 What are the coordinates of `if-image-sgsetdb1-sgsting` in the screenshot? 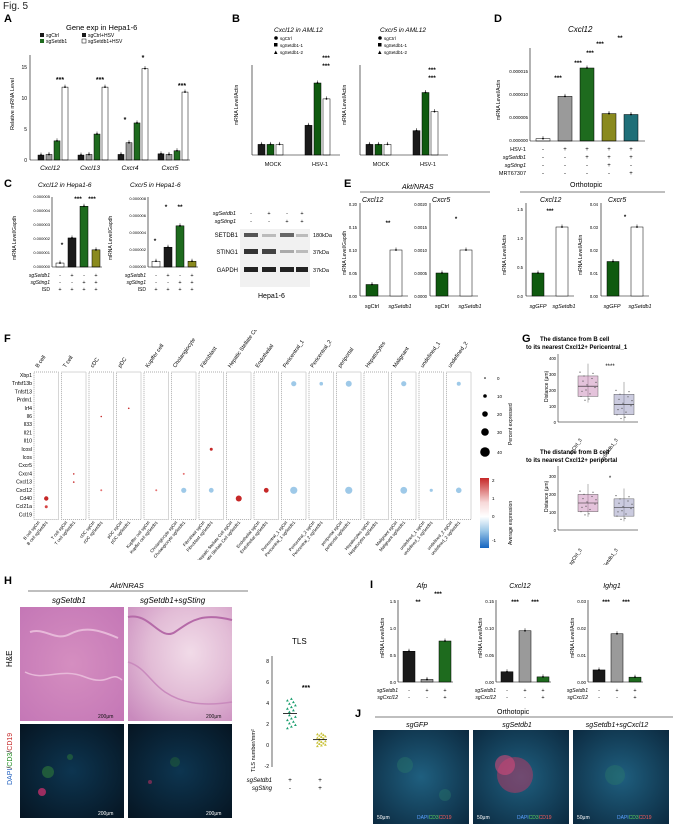 It's located at (180, 771).